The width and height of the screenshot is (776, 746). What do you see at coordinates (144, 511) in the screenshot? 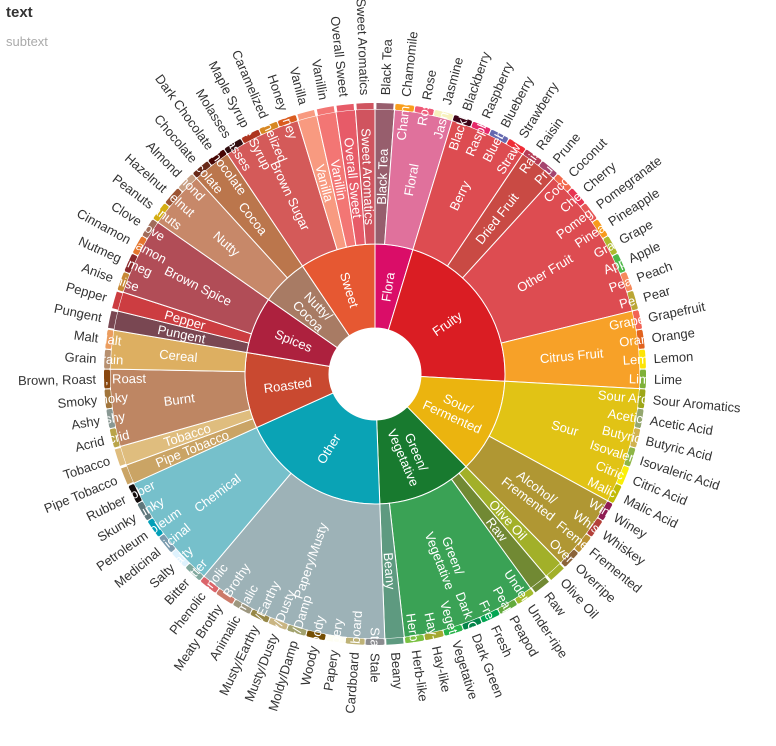
I see `segment-ring-skunky` at bounding box center [144, 511].